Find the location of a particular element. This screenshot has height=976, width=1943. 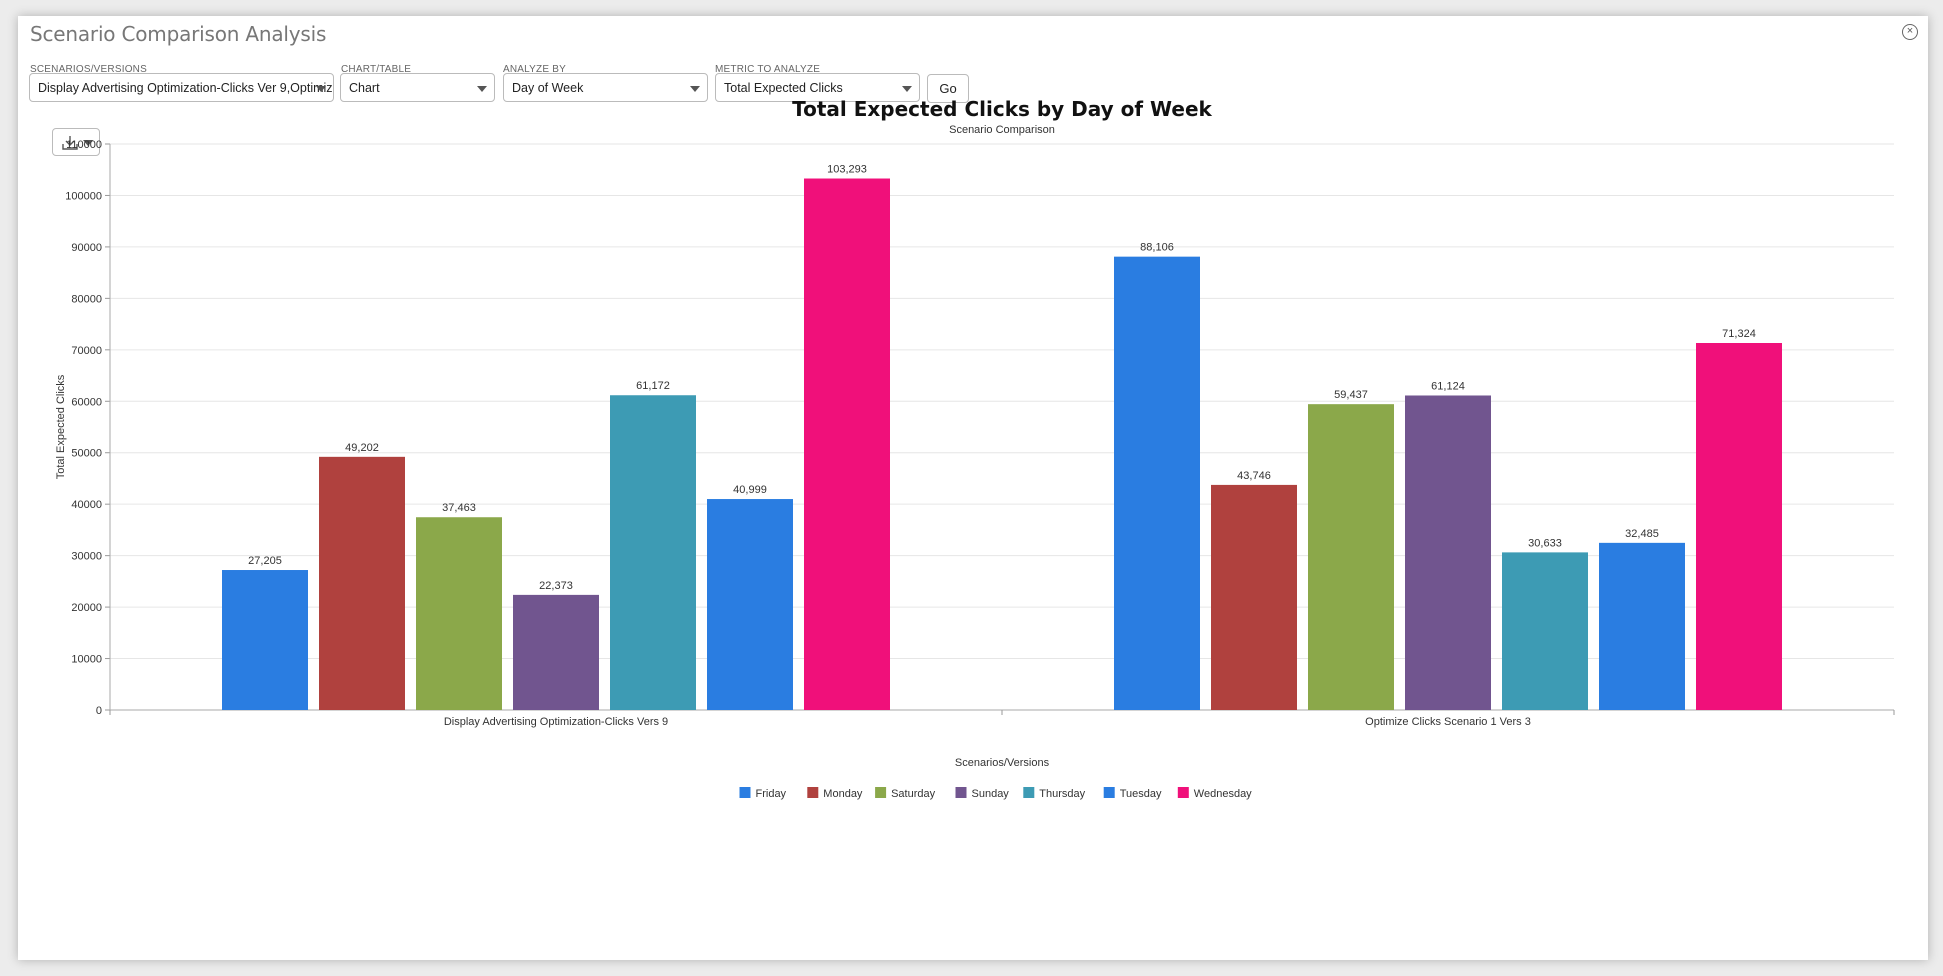

chart-table-label: CHART/TABLE is located at coordinates (376, 69).